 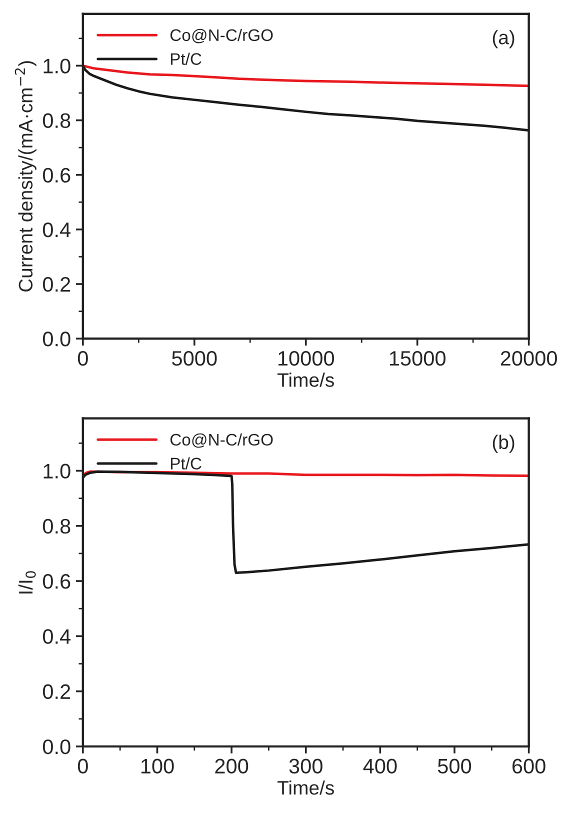 I want to click on line-series, so click(x=305, y=76).